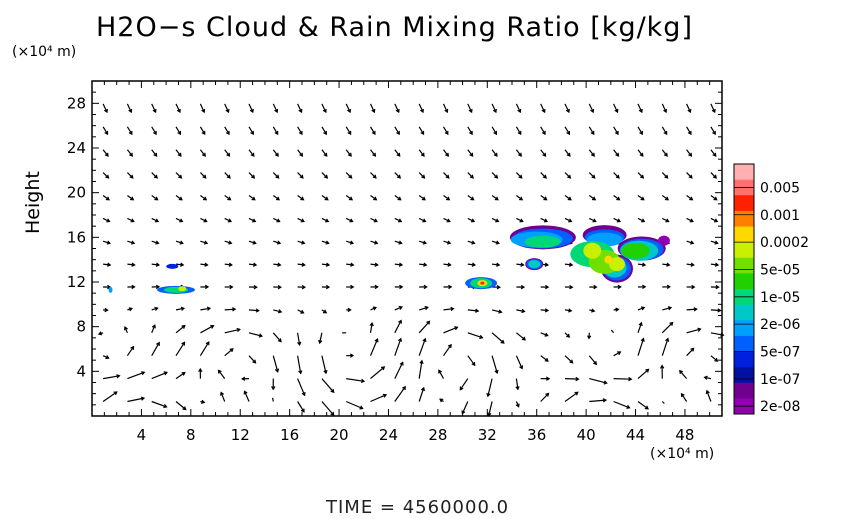 The height and width of the screenshot is (519, 854). What do you see at coordinates (780, 298) in the screenshot?
I see `colorbar-label: 1e-05` at bounding box center [780, 298].